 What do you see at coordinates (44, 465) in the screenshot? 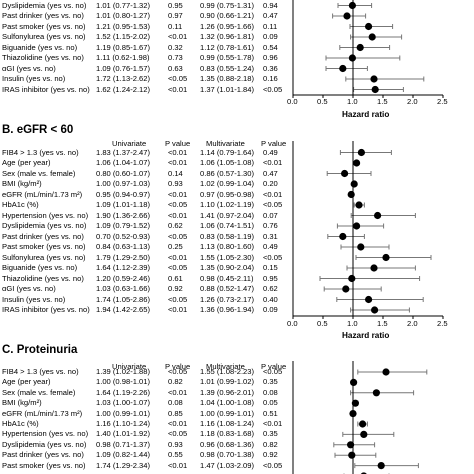
I see `row-label: Past smoker (yes vs. no)` at bounding box center [44, 465].